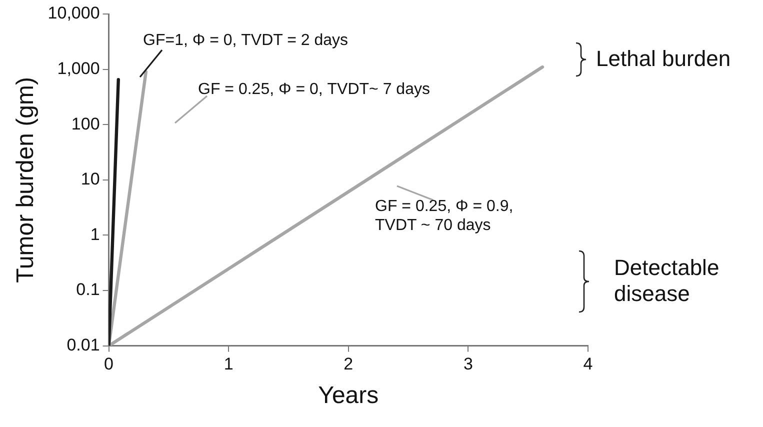 This screenshot has height=427, width=763. Describe the element at coordinates (88, 290) in the screenshot. I see `y-tick-label: 0.1` at that location.